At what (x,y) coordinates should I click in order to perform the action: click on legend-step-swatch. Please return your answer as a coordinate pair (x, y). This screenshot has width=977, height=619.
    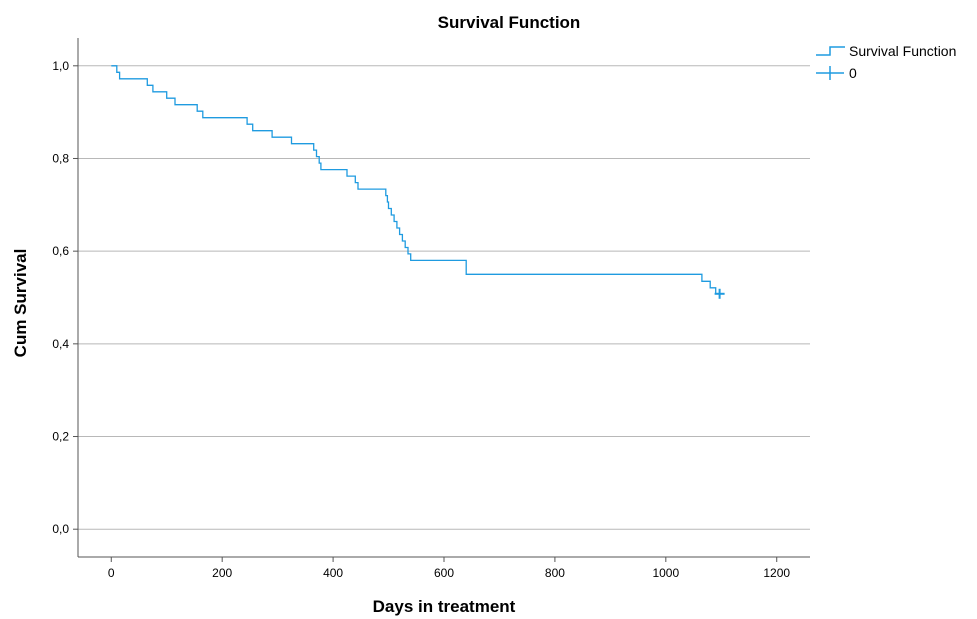
    Looking at the image, I should click on (830, 51).